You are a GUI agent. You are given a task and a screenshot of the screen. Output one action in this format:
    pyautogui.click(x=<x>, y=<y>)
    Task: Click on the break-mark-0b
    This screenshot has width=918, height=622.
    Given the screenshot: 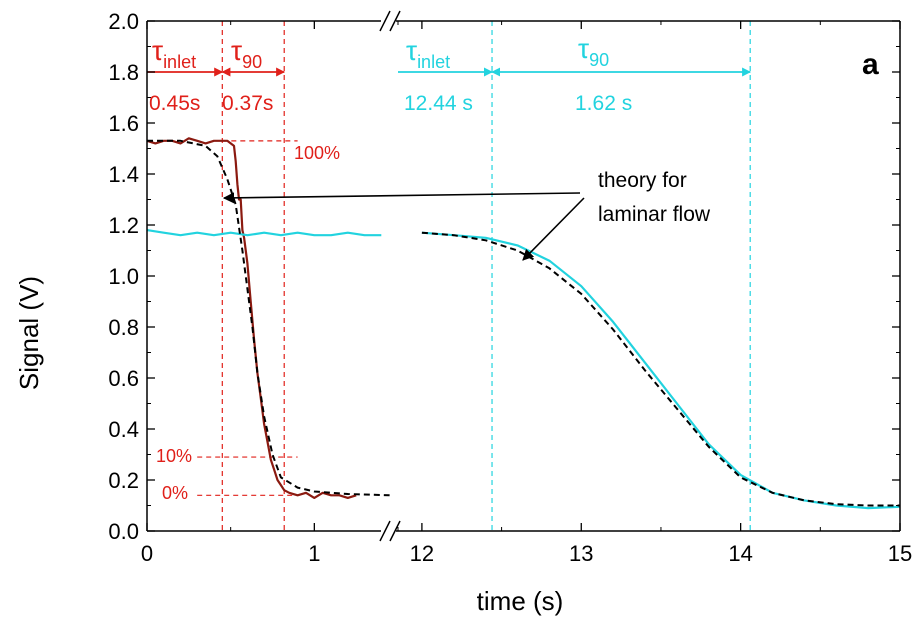 What is the action you would take?
    pyautogui.click(x=395, y=21)
    